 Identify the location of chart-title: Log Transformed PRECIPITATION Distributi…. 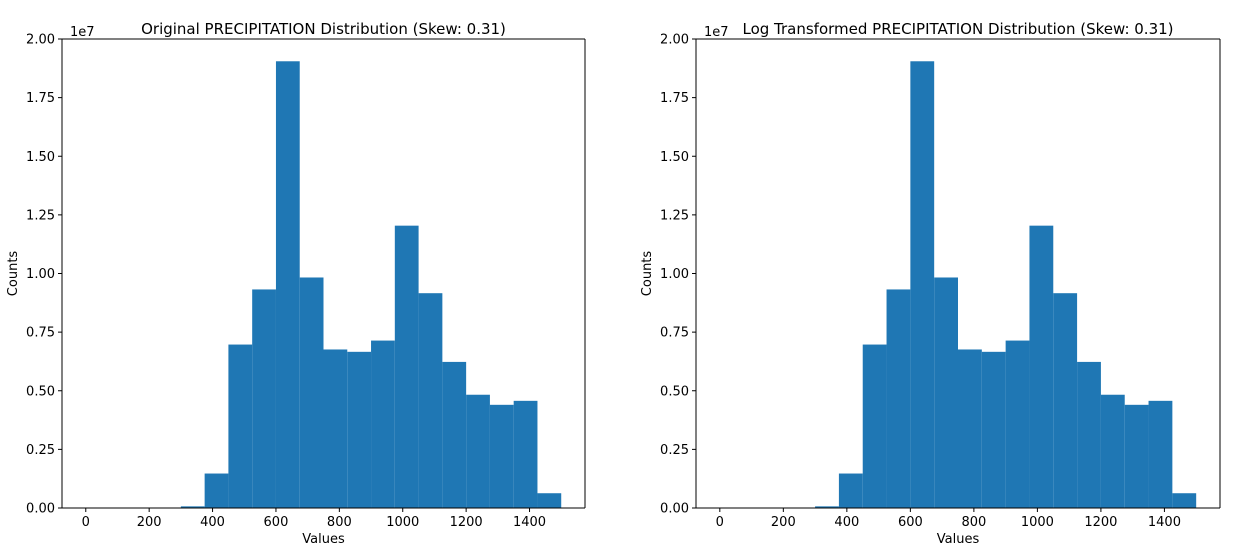
(957, 29).